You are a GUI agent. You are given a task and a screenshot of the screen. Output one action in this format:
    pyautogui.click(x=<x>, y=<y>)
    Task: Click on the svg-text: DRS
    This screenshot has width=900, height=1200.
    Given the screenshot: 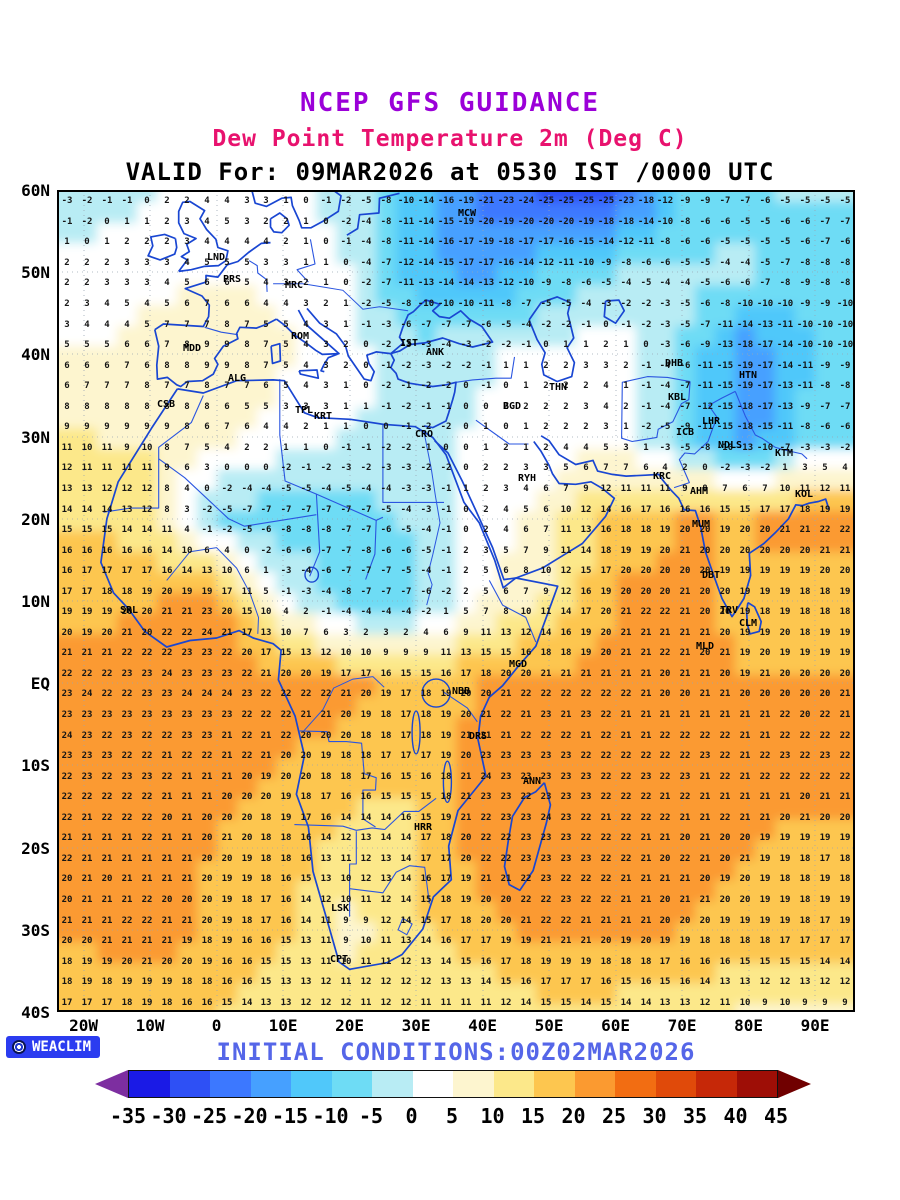 What is the action you would take?
    pyautogui.click(x=478, y=736)
    